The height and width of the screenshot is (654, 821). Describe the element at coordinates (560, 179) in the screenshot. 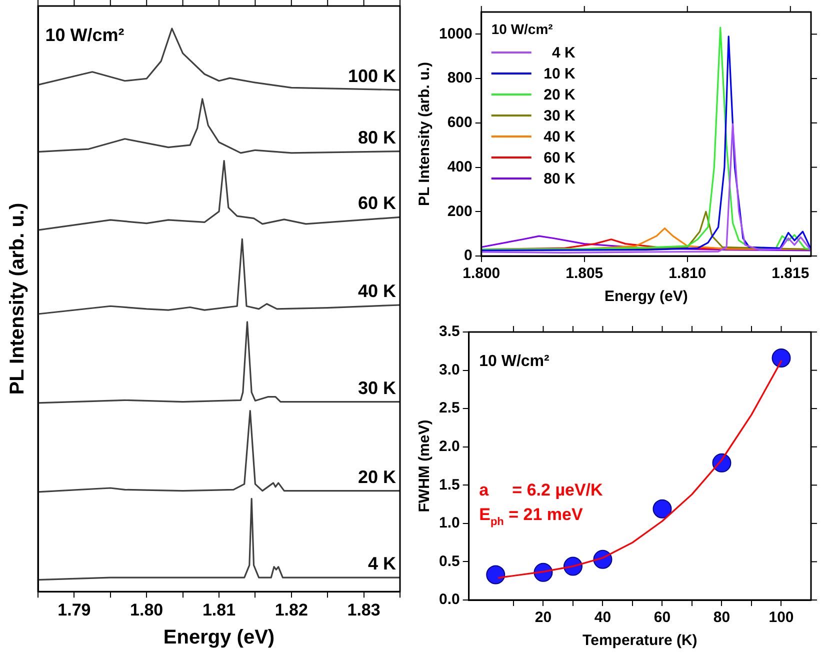

I see `legend-label: 80 K` at that location.